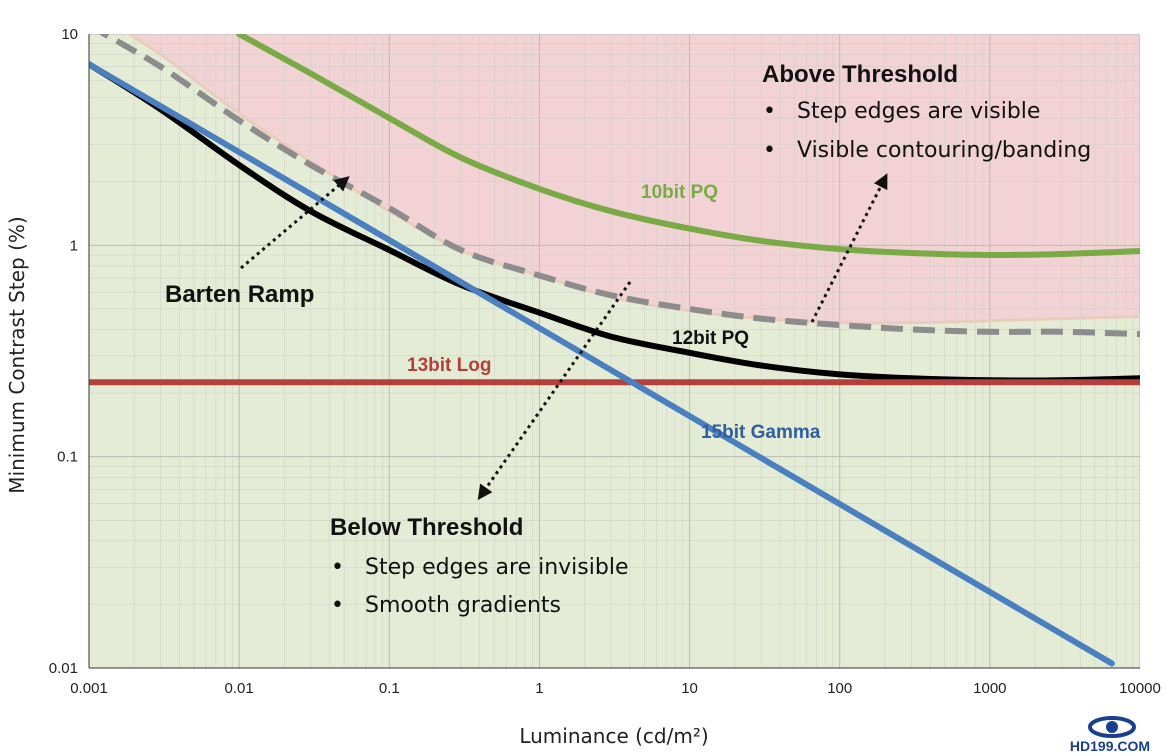 The width and height of the screenshot is (1166, 756). Describe the element at coordinates (74, 245) in the screenshot. I see `y-tick-label: 1` at that location.